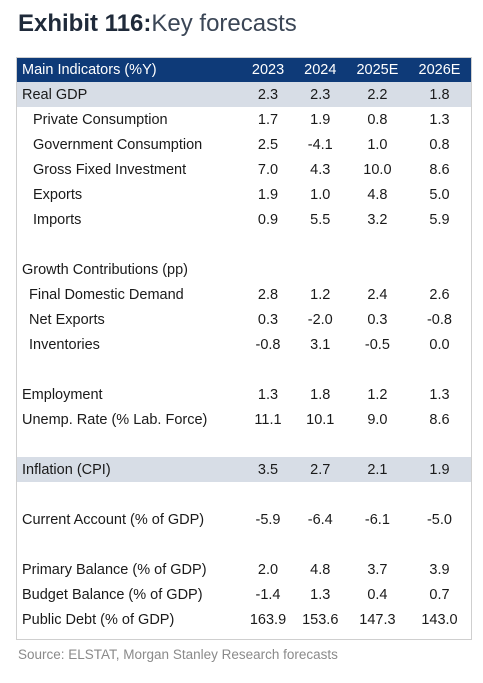 The height and width of the screenshot is (683, 483). Describe the element at coordinates (268, 519) in the screenshot. I see `cell-2023: -5.9` at that location.